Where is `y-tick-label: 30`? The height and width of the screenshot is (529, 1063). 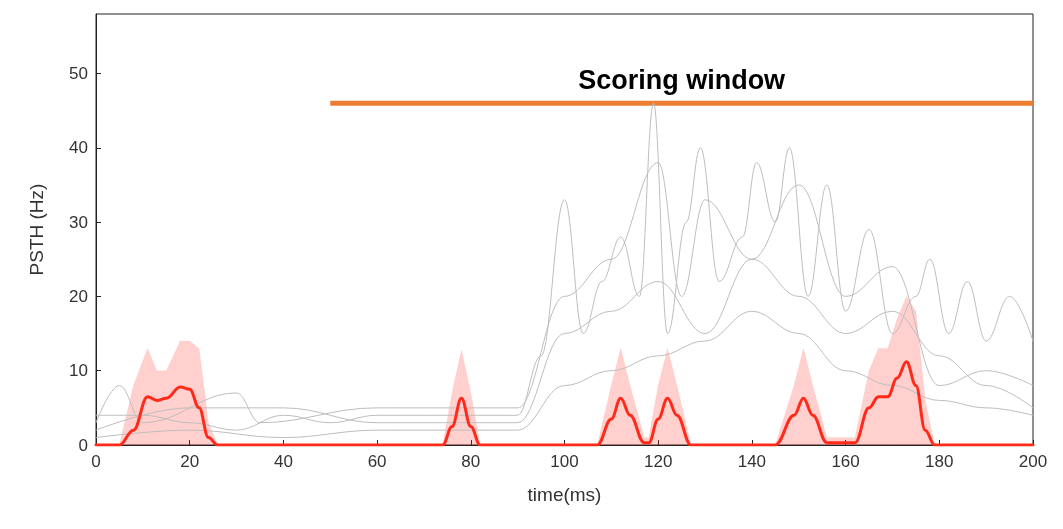
y-tick-label: 30 is located at coordinates (78, 222).